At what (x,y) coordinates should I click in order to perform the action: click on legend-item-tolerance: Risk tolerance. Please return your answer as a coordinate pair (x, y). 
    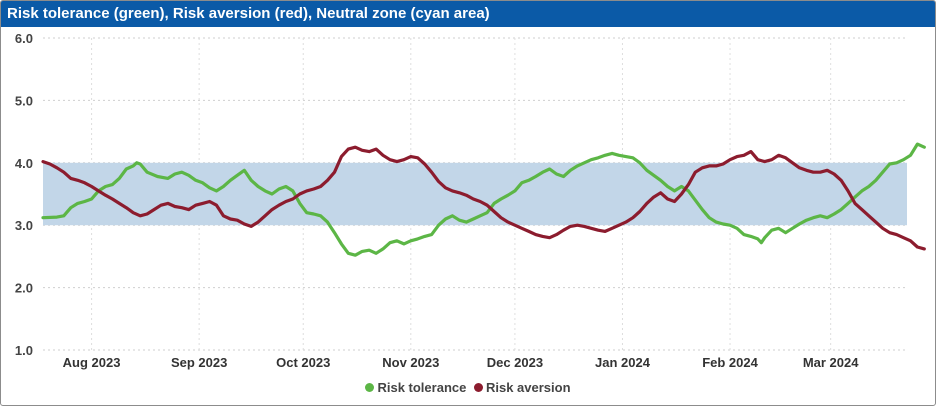
    Looking at the image, I should click on (415, 387).